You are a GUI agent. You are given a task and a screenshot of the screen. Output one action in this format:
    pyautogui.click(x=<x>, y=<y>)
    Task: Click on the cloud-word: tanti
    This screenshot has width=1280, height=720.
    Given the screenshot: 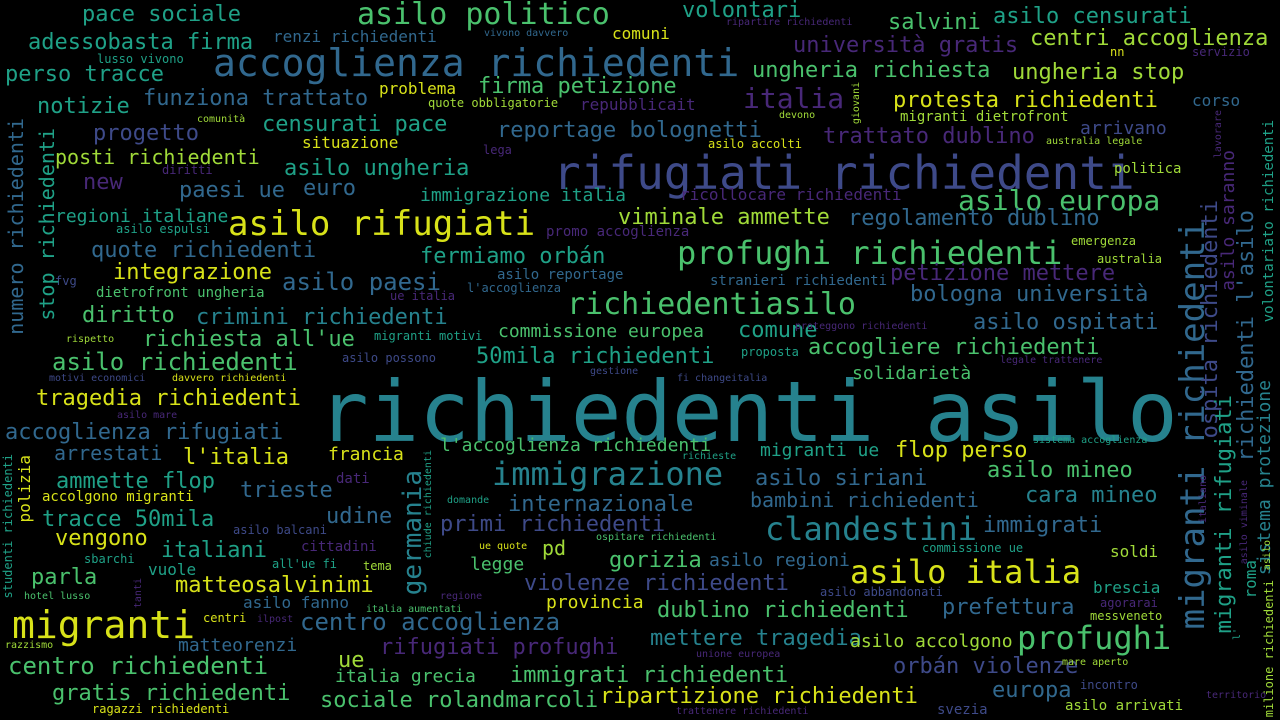 What is the action you would take?
    pyautogui.click(x=138, y=593)
    